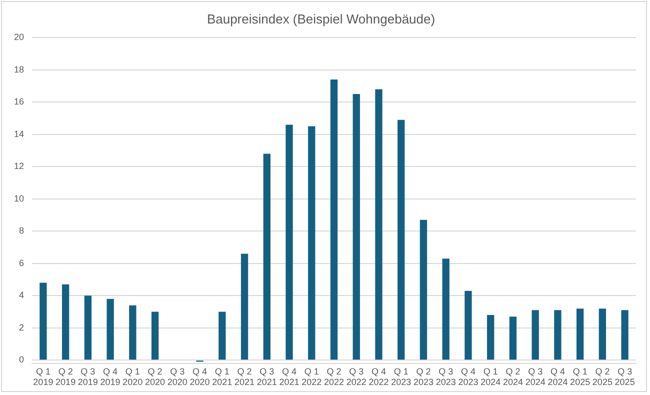 The width and height of the screenshot is (650, 395). I want to click on y-tick-label: 10, so click(19, 198).